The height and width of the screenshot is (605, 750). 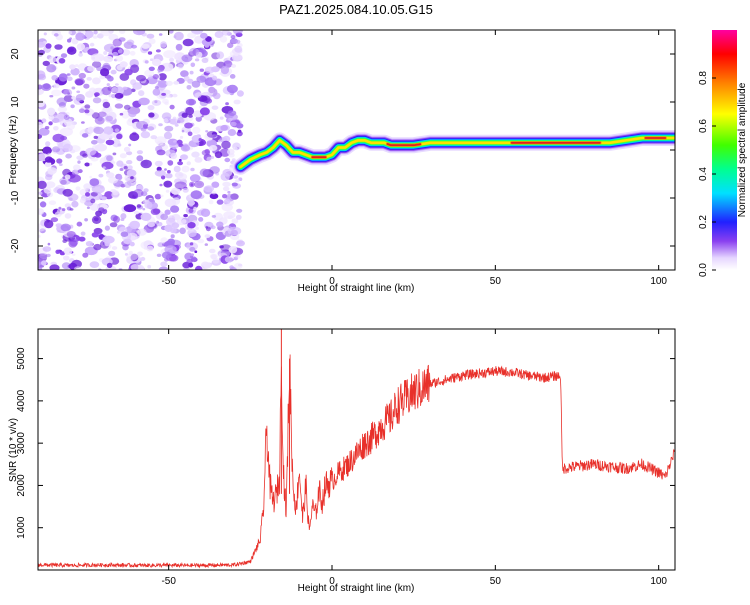 What do you see at coordinates (15, 54) in the screenshot?
I see `spectrogram-y-tick-label: 20` at bounding box center [15, 54].